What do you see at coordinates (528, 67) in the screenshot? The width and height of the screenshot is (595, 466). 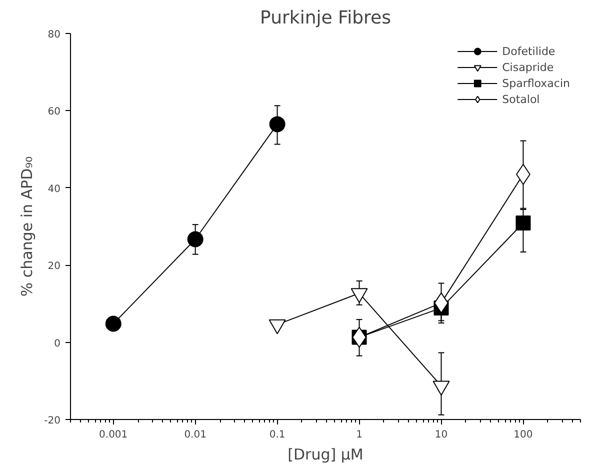 I see `legend-label: Cisapride` at bounding box center [528, 67].